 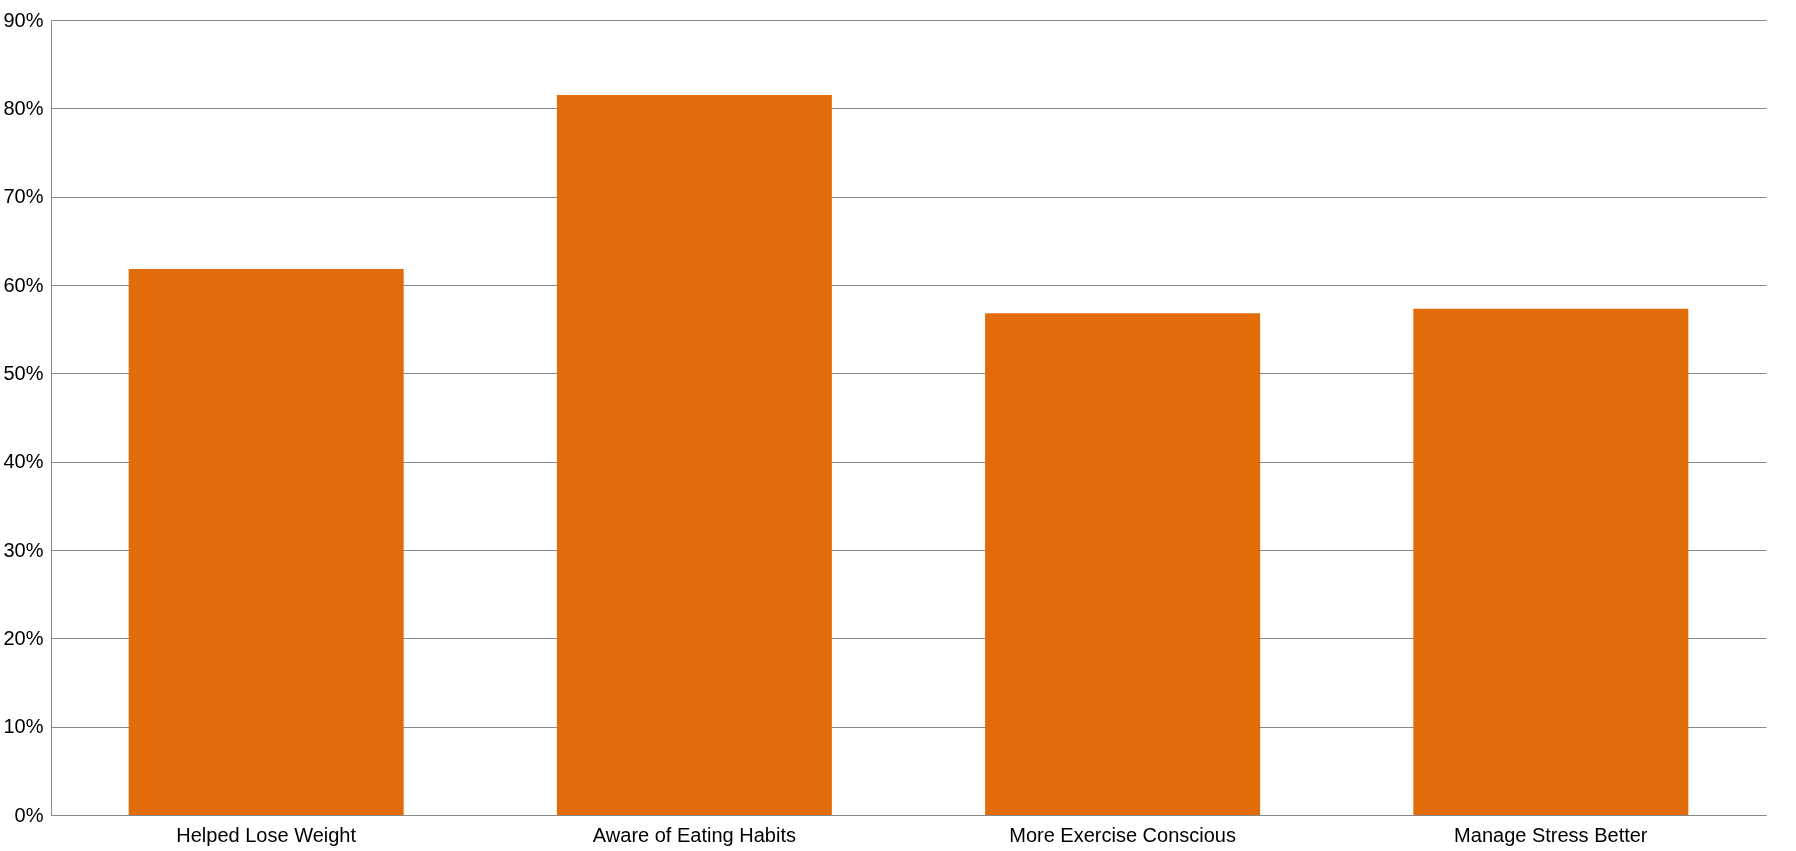 What do you see at coordinates (23, 637) in the screenshot?
I see `y-tick-label: 20%` at bounding box center [23, 637].